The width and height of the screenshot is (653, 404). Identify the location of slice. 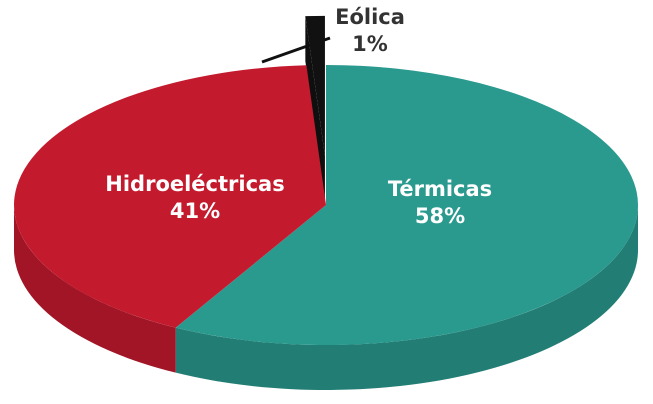
(315, 85).